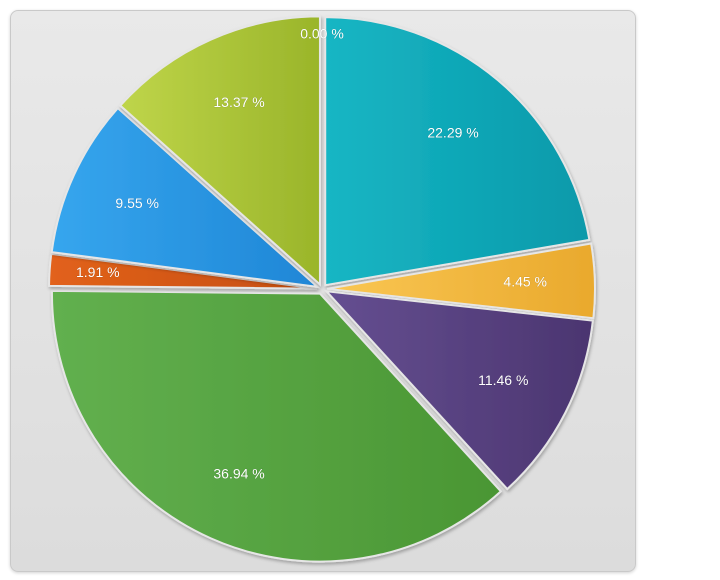  What do you see at coordinates (452, 132) in the screenshot?
I see `slice-label-1: 22.29 %` at bounding box center [452, 132].